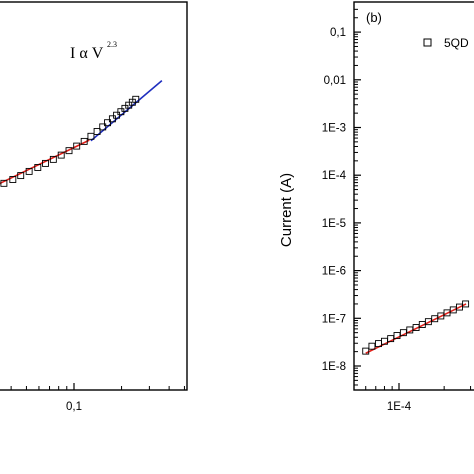 The height and width of the screenshot is (474, 474). I want to click on panel-b-fits, so click(416, 328).